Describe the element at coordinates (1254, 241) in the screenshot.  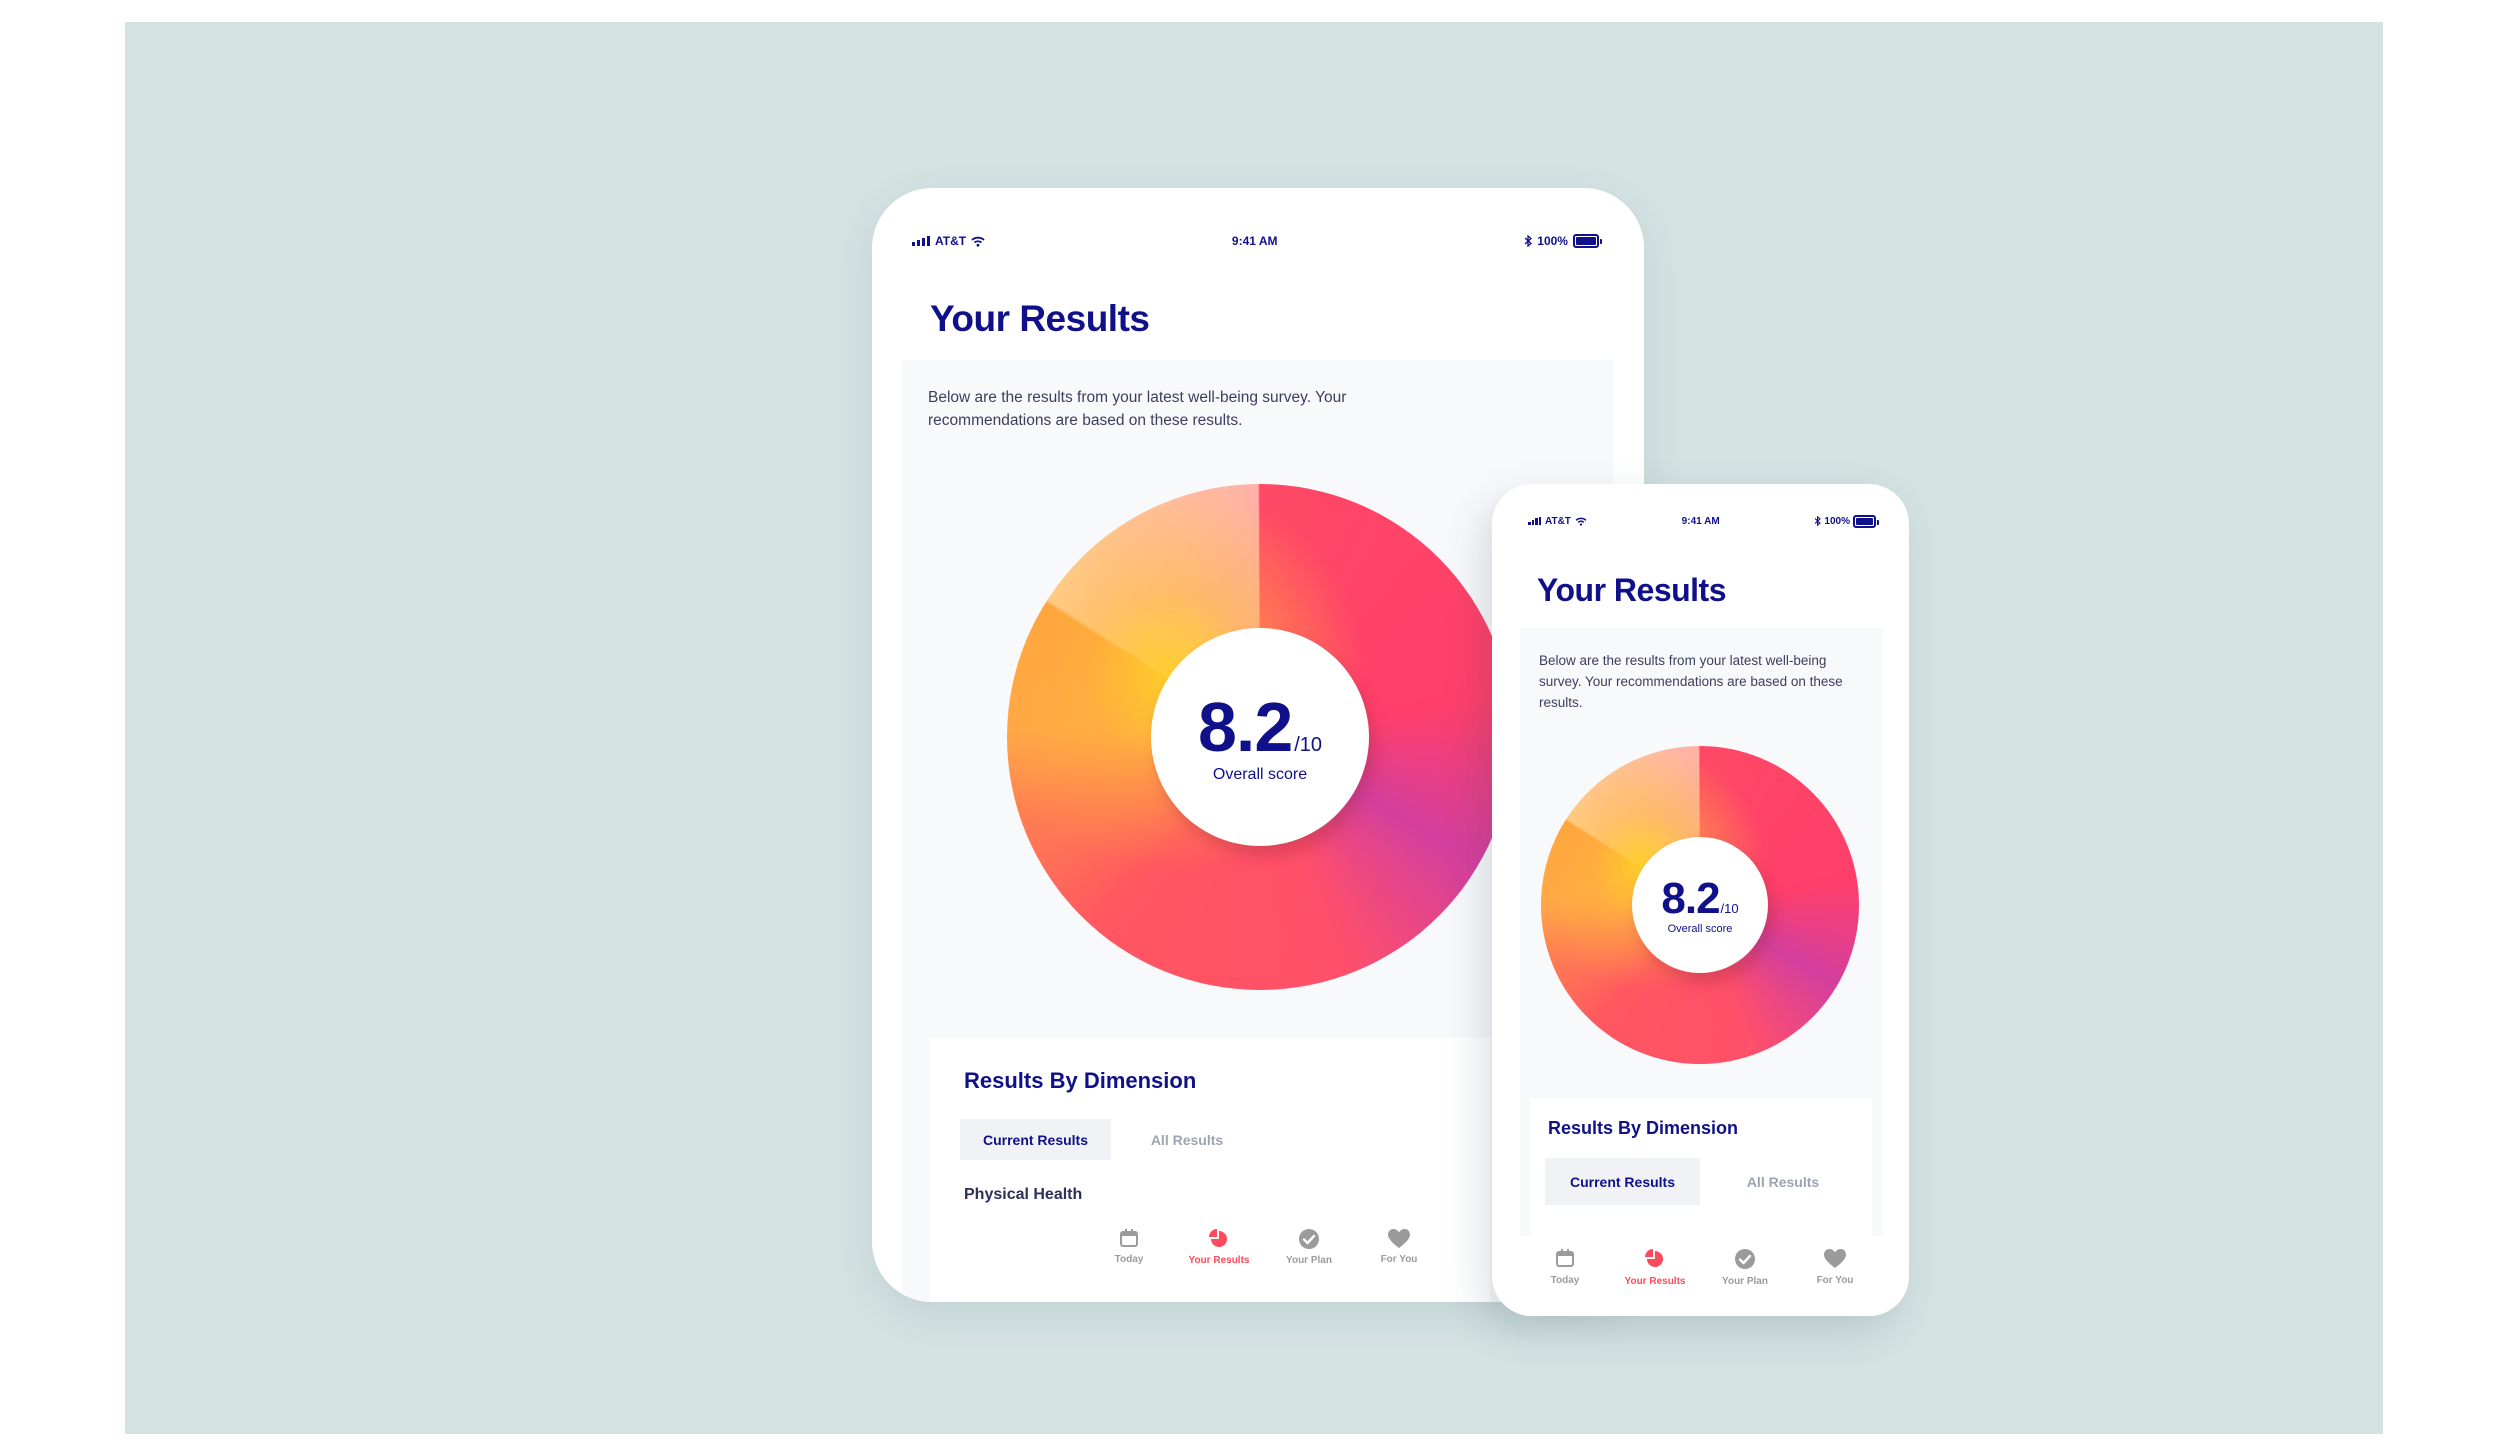
I see `clock-label: 9:41 AM` at that location.